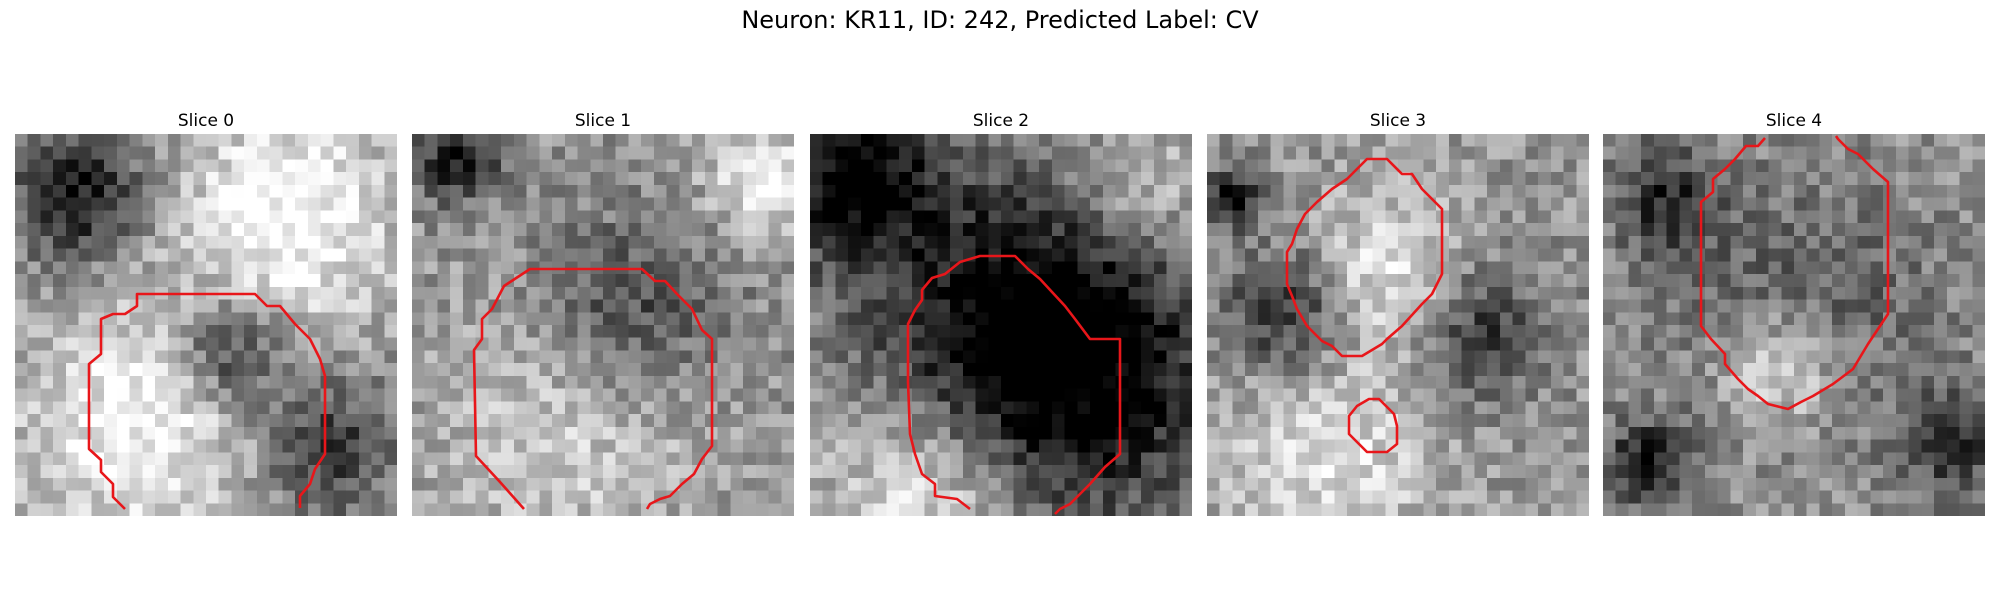 This screenshot has width=2000, height=600. Describe the element at coordinates (1794, 121) in the screenshot. I see `slice-title: Slice 4` at that location.